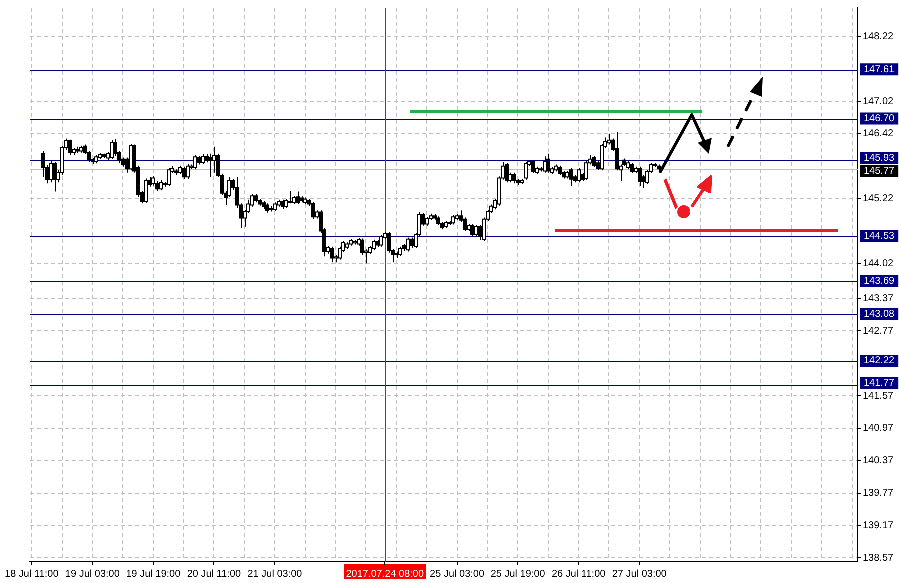 Image resolution: width=899 pixels, height=583 pixels. I want to click on x-tick-label: 25 Jul 03:00, so click(457, 574).